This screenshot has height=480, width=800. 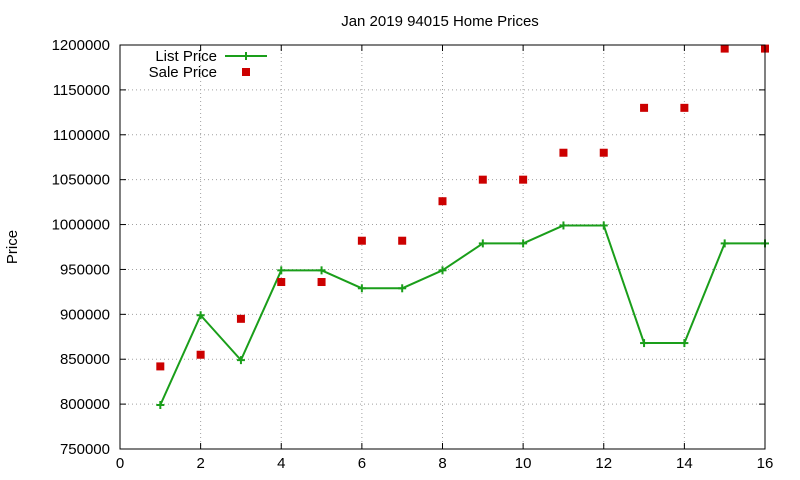 What do you see at coordinates (684, 463) in the screenshot?
I see `x-tick-label: 14` at bounding box center [684, 463].